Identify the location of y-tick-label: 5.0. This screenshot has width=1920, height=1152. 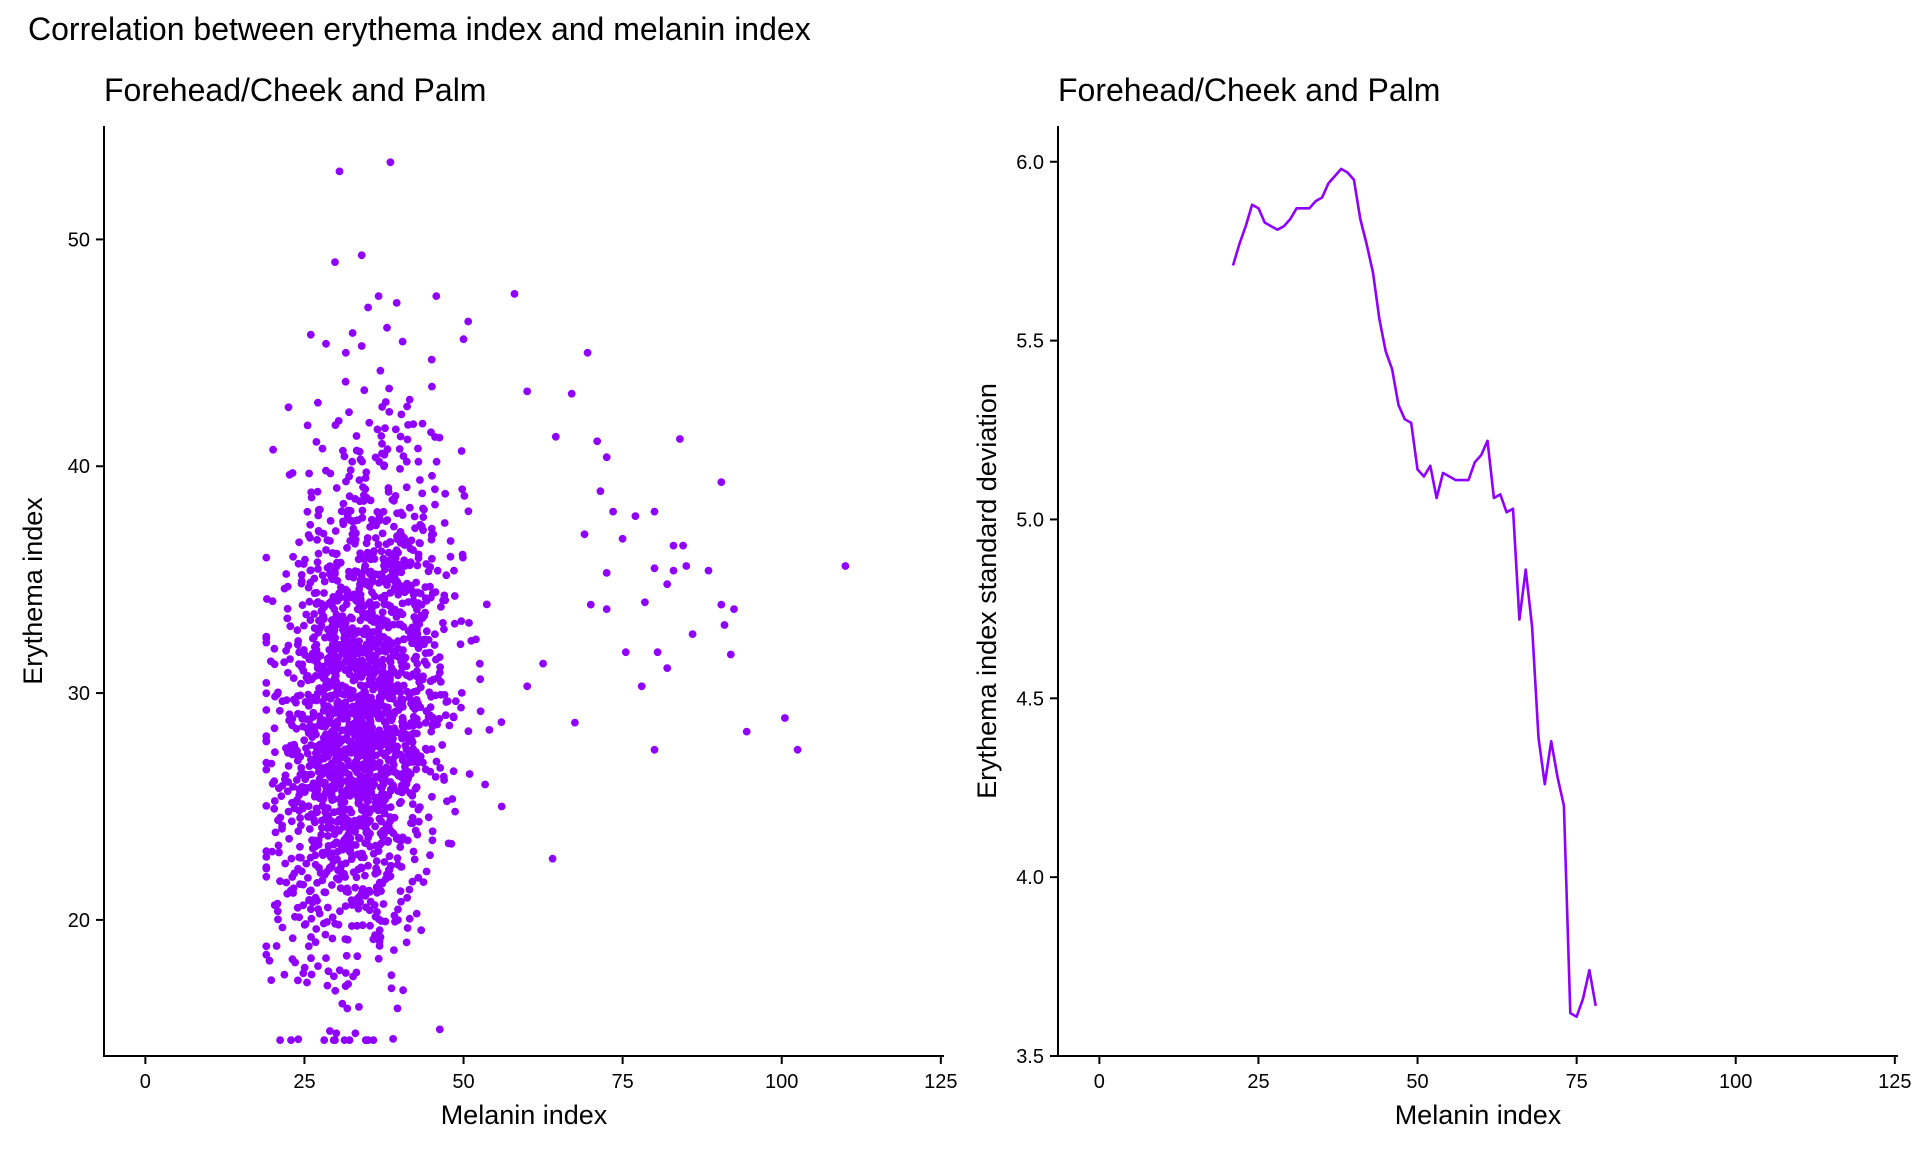
(1030, 520).